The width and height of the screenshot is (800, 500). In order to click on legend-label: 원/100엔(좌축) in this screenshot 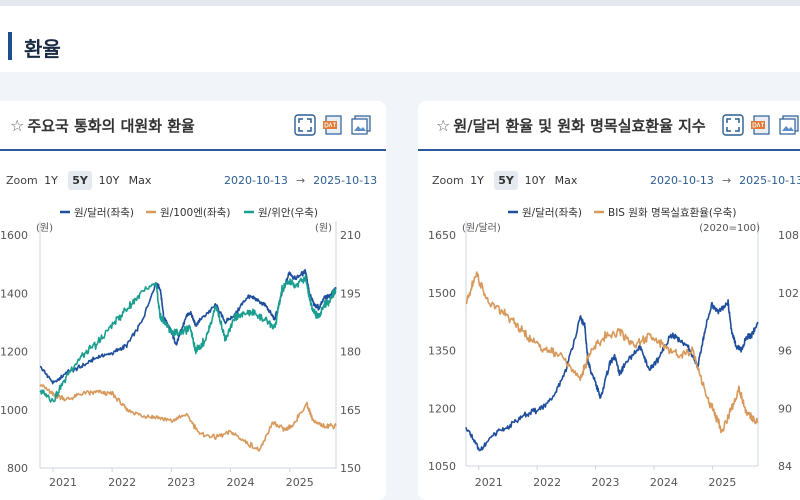, I will do `click(195, 213)`.